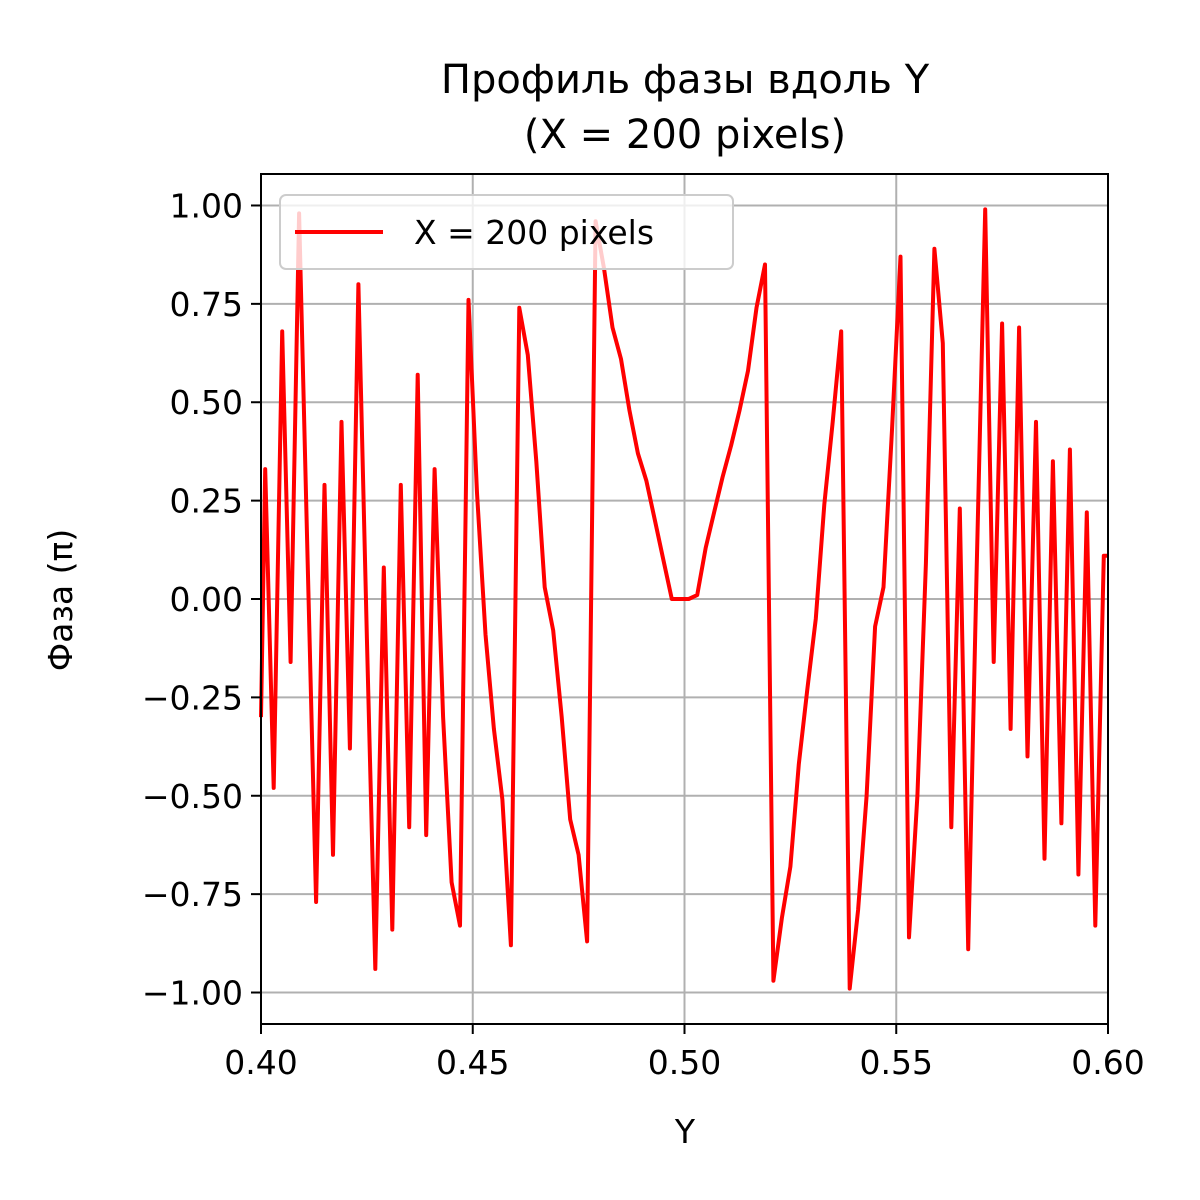 This screenshot has width=1200, height=1200. I want to click on y-axis-label: Фаза (π), so click(60, 600).